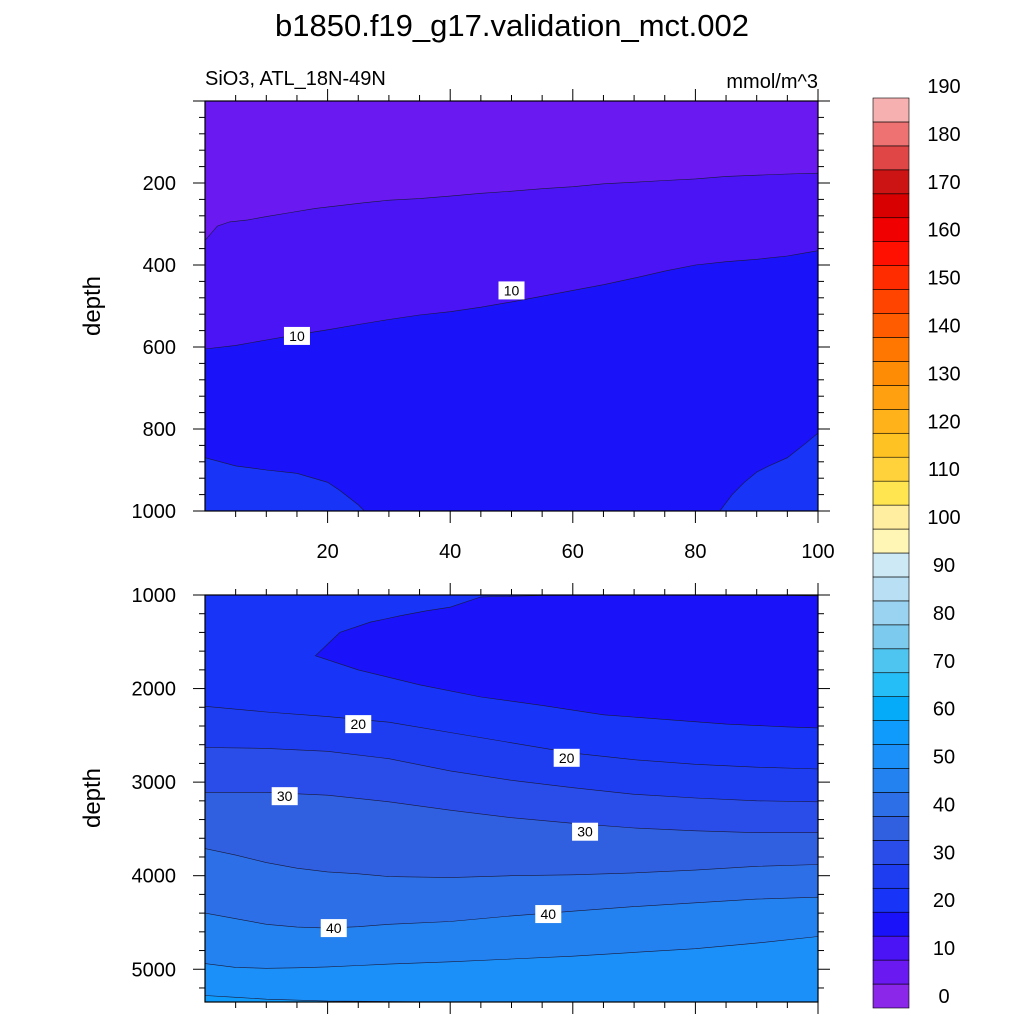 The width and height of the screenshot is (1024, 1024). Describe the element at coordinates (943, 518) in the screenshot. I see `colorbar-label: 100` at that location.